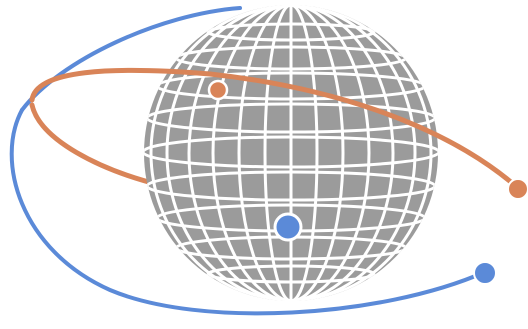  Describe the element at coordinates (485, 273) in the screenshot. I see `blue-satellite-bottom-right` at that location.